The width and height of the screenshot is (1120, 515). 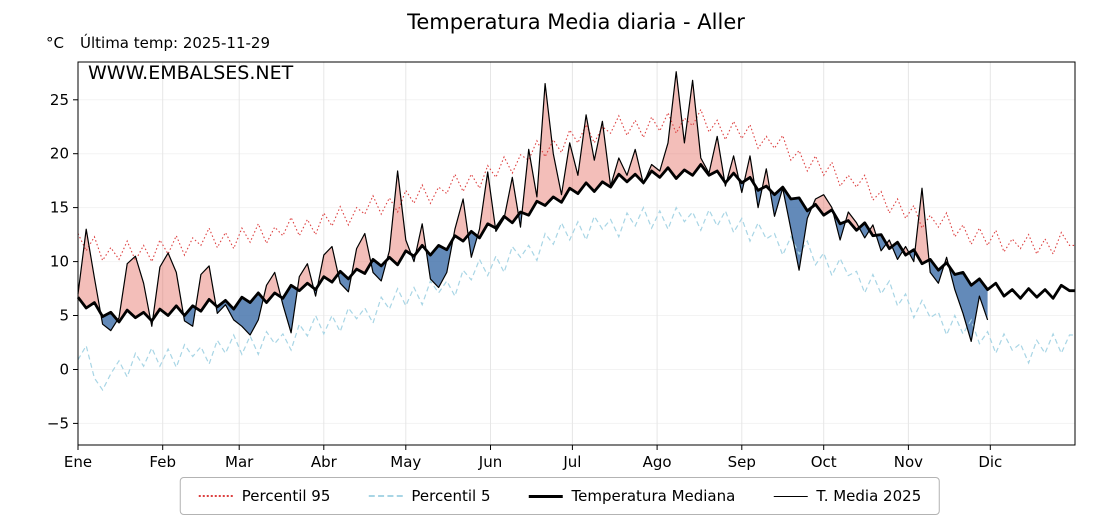 What do you see at coordinates (405, 462) in the screenshot?
I see `x-tick-label: May` at bounding box center [405, 462].